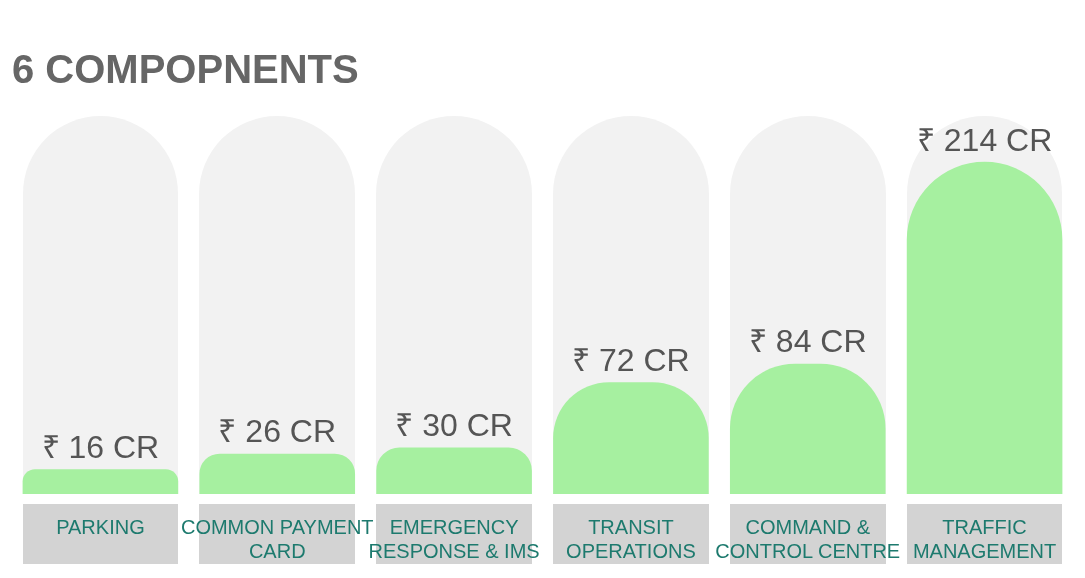 This screenshot has height=578, width=1085. Describe the element at coordinates (100, 526) in the screenshot. I see `x-tick-label: PARKING` at that location.